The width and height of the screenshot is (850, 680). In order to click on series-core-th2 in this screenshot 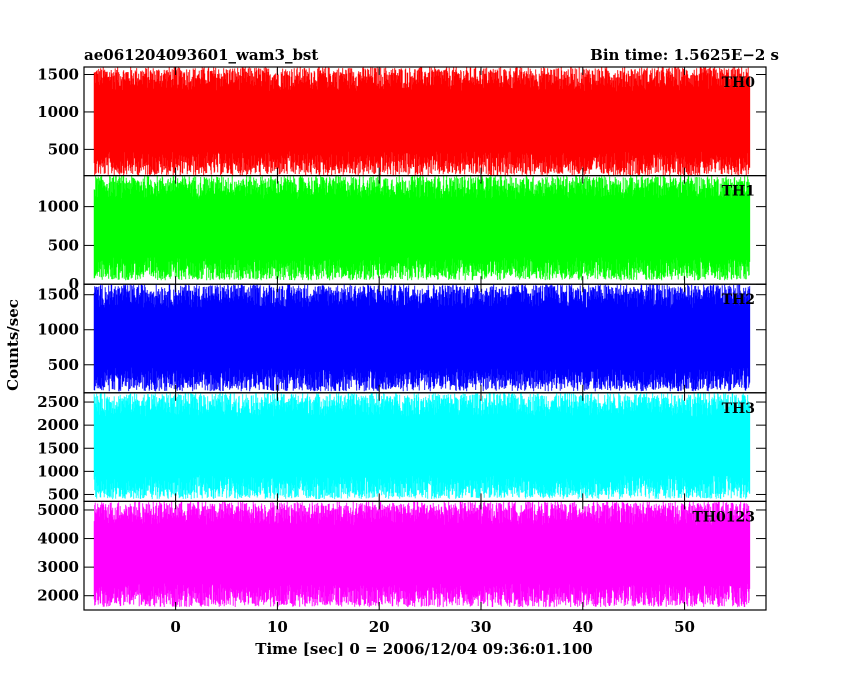, I will do `click(422, 337)`.